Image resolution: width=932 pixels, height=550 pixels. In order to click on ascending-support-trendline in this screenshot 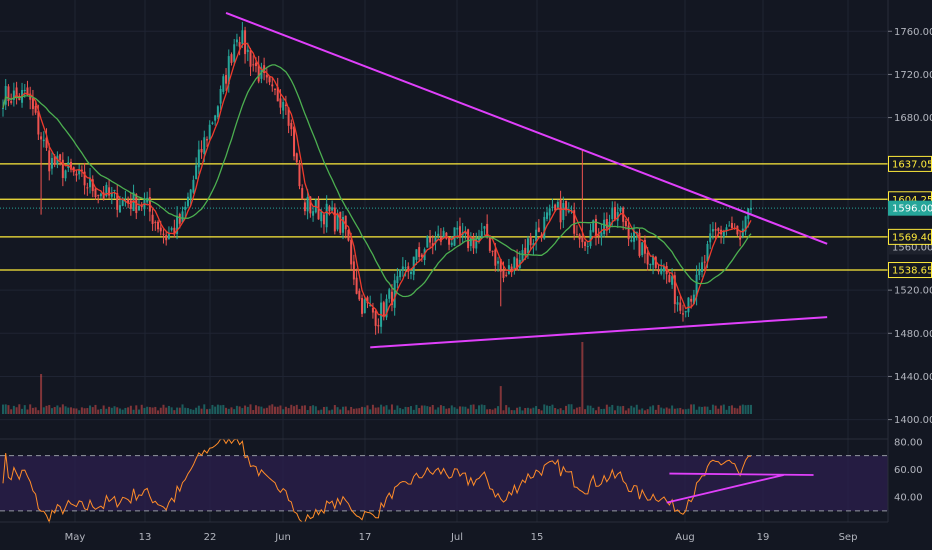, I will do `click(599, 332)`.